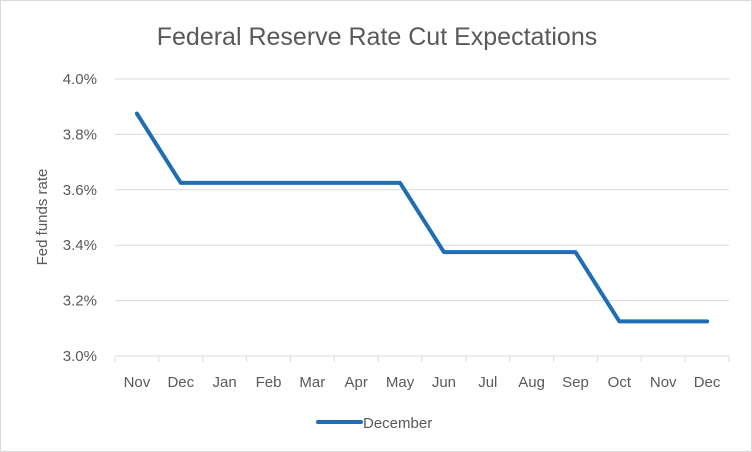  I want to click on y-tick-label: 4.0%, so click(80, 79).